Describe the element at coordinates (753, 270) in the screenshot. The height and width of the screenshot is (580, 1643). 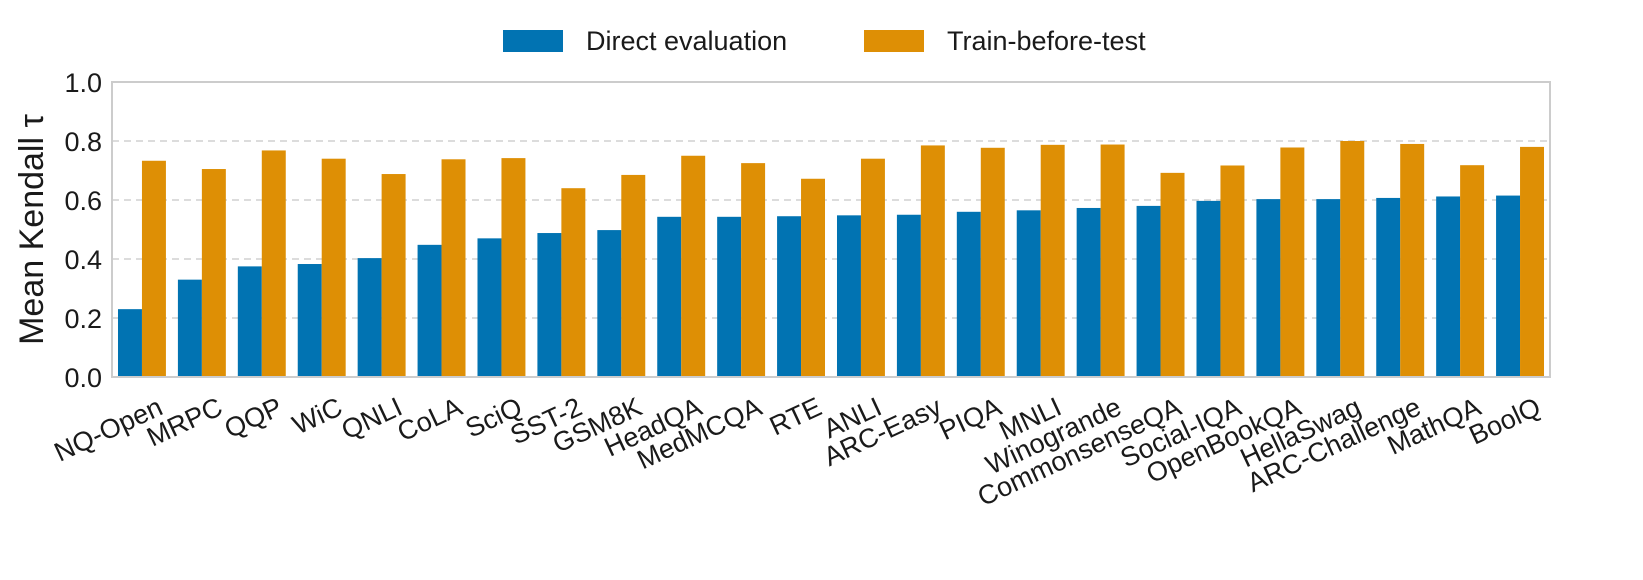
I see `bar-train-medmcqa` at that location.